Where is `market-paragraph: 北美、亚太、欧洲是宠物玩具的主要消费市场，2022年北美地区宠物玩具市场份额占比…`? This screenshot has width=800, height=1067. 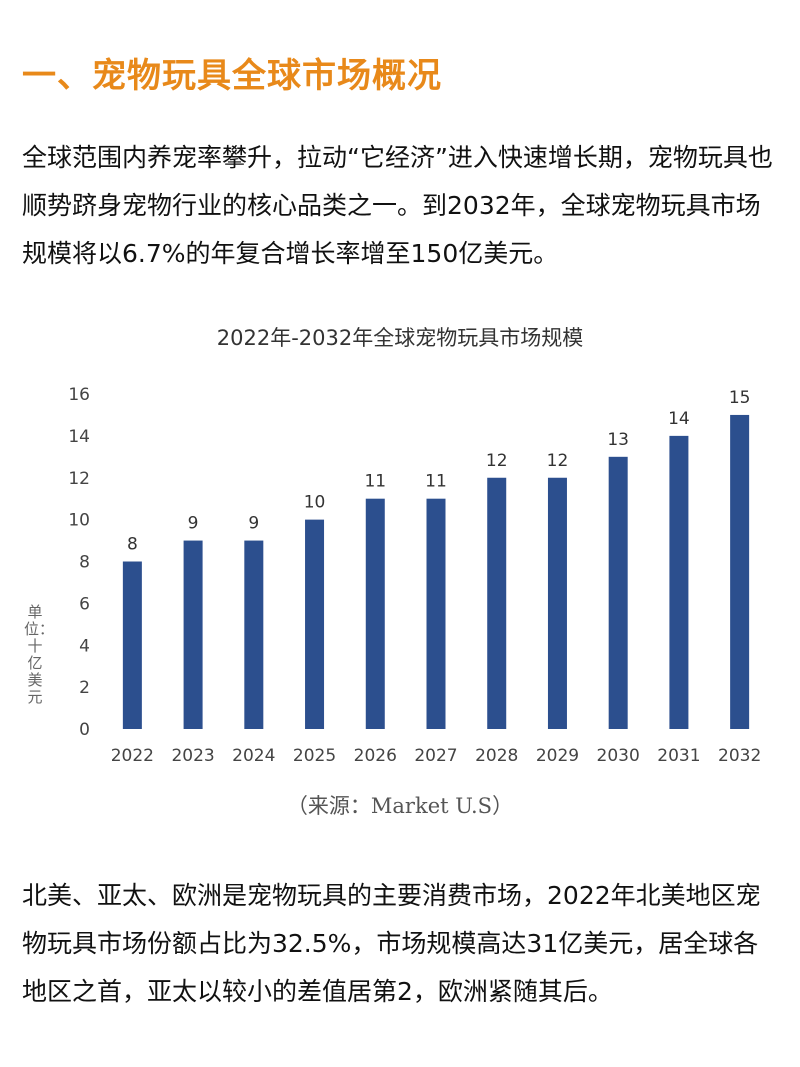 market-paragraph: 北美、亚太、欧洲是宠物玩具的主要消费市场，2022年北美地区宠物玩具市场份额占比… is located at coordinates (391, 943).